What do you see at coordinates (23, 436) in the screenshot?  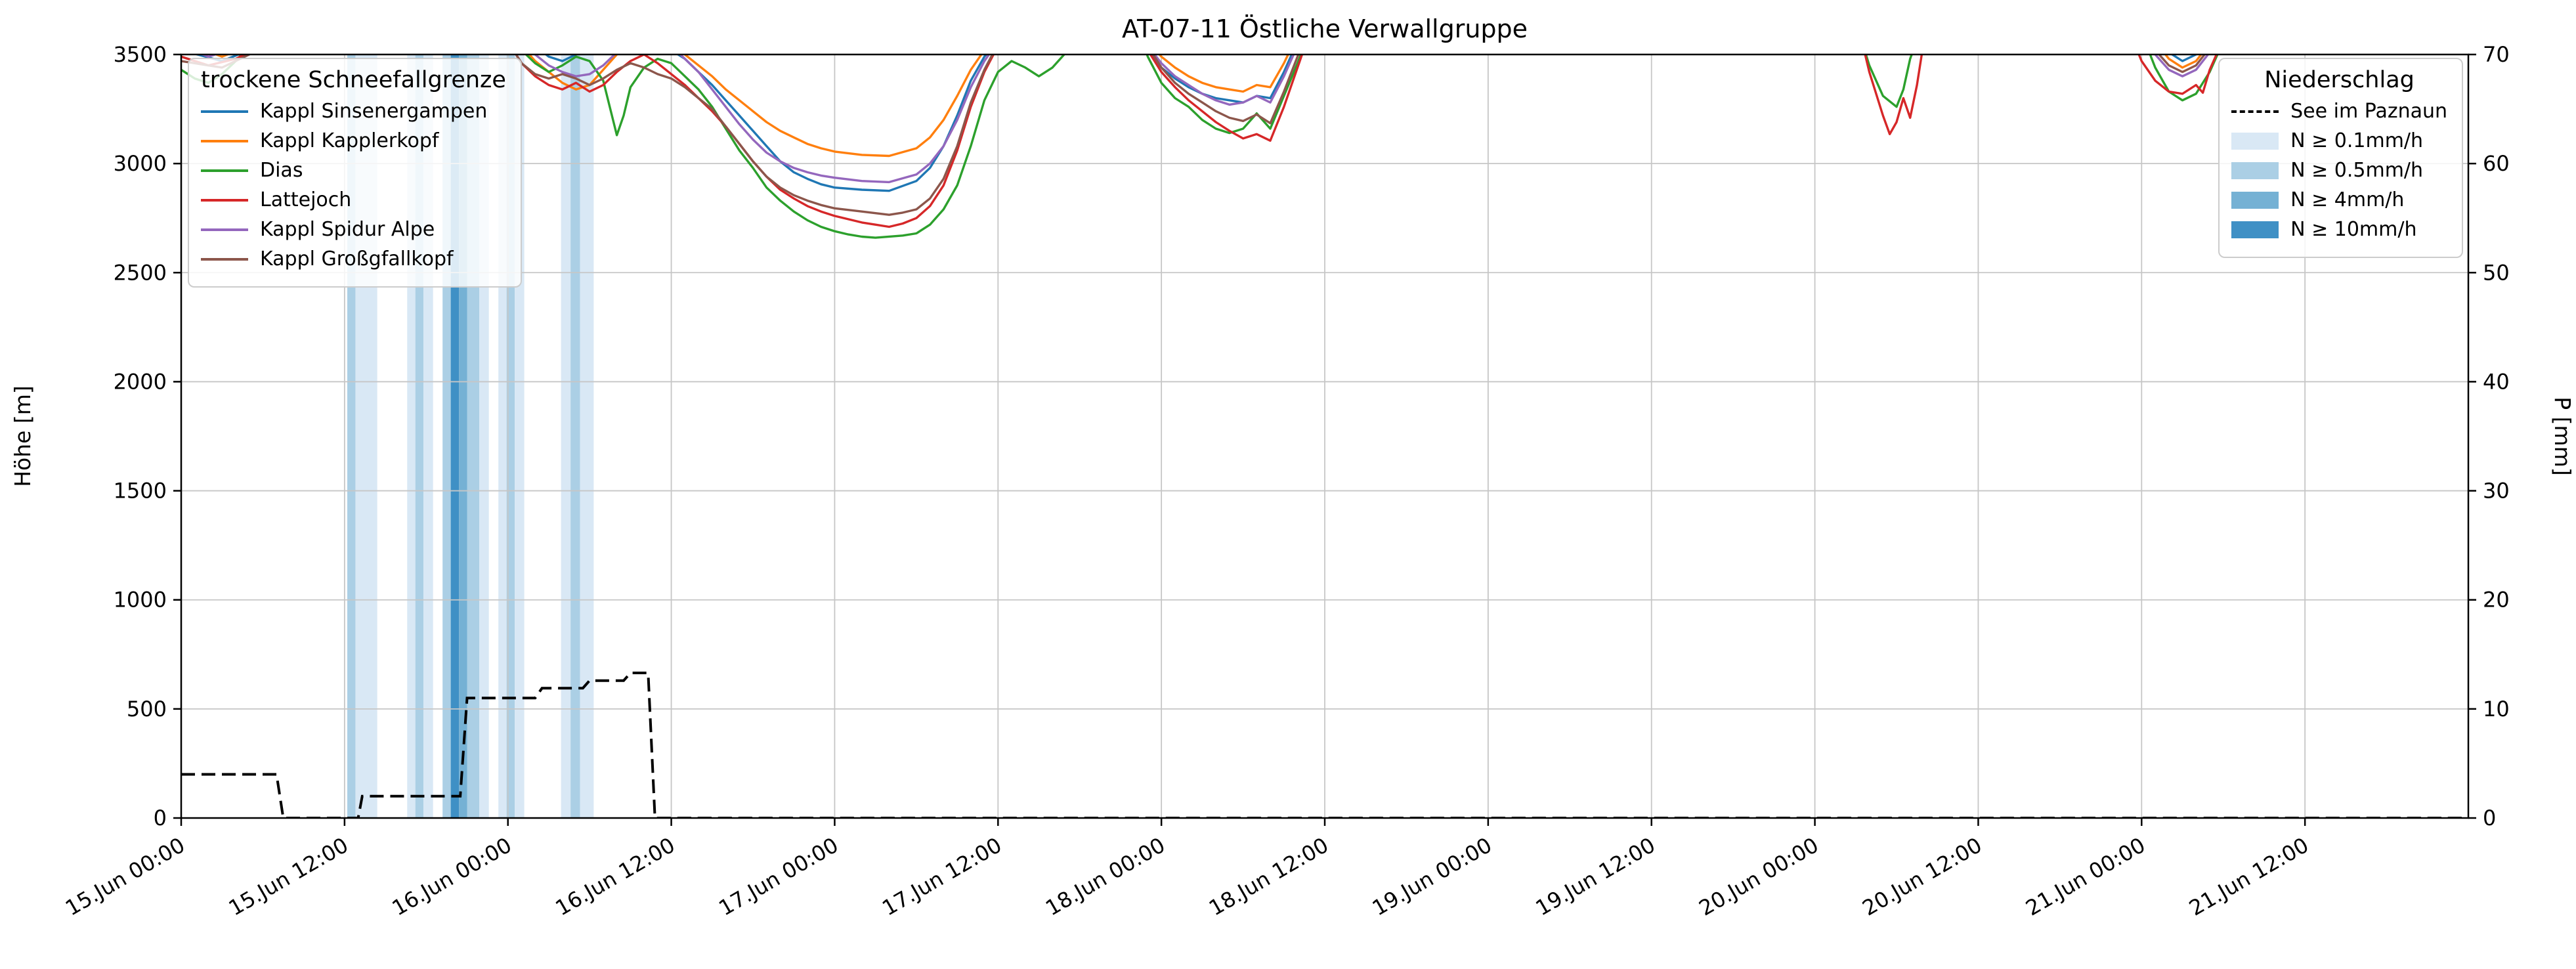 I see `y-axis-label-left: Höhe [m]` at bounding box center [23, 436].